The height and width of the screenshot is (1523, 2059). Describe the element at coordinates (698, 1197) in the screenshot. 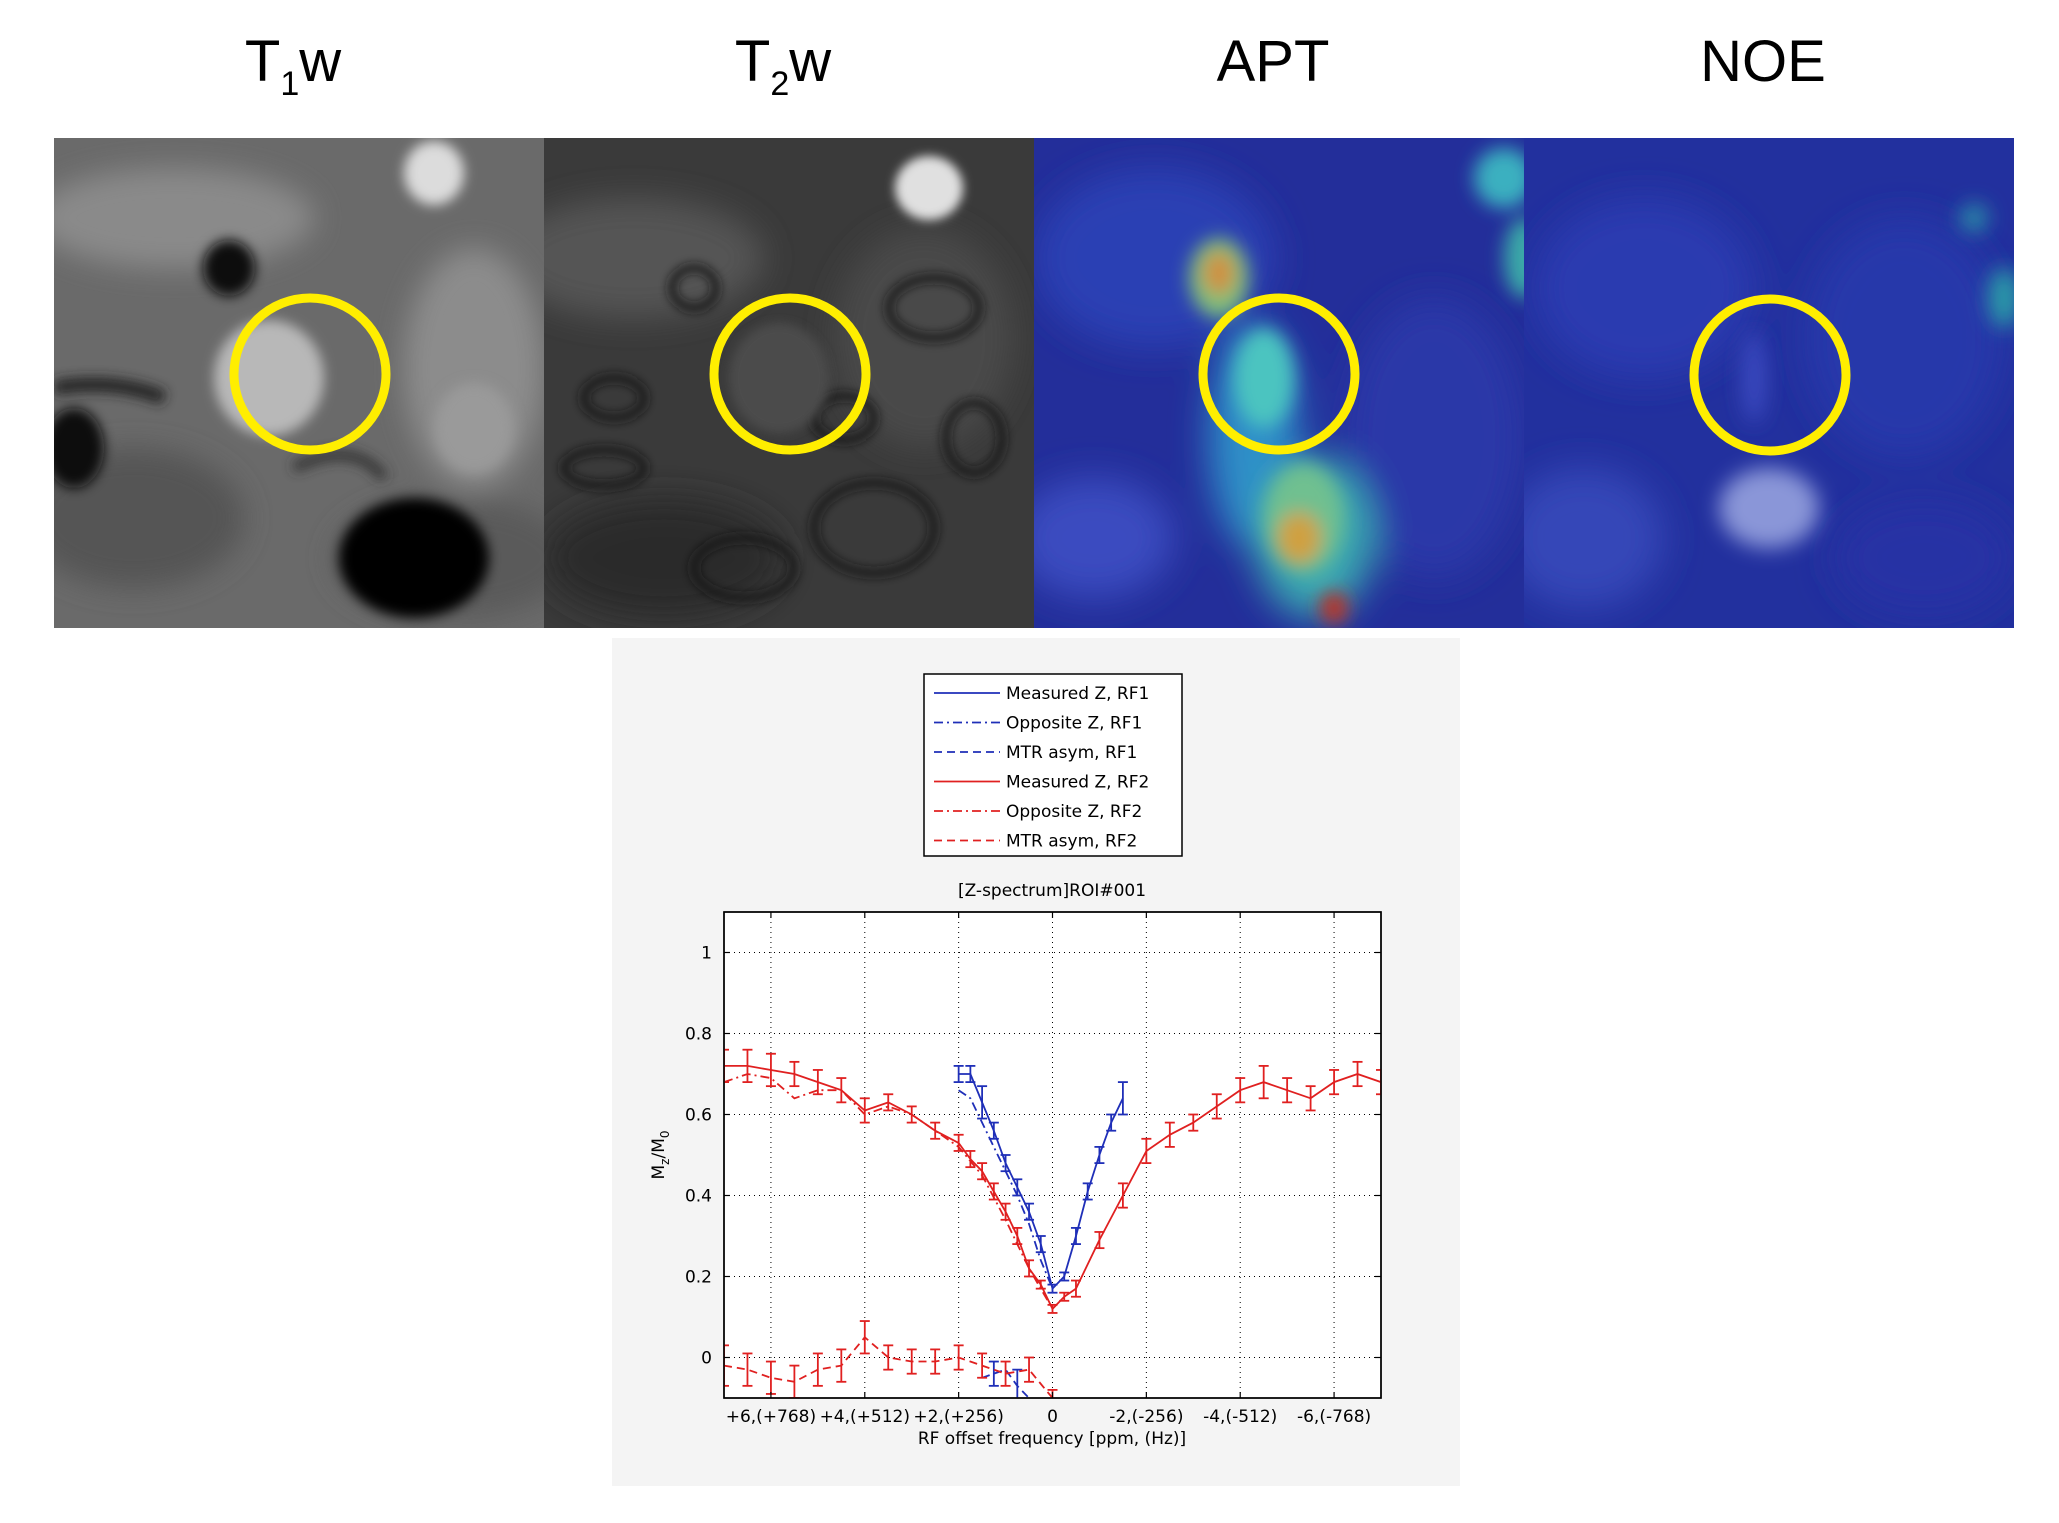

I see `y-tick-label: 0.4` at that location.